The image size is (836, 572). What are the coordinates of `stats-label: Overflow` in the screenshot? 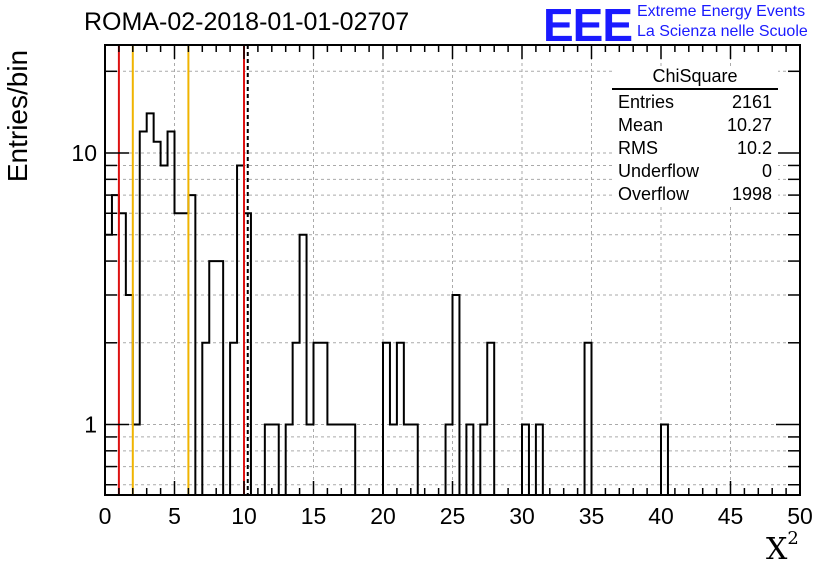 It's located at (654, 194).